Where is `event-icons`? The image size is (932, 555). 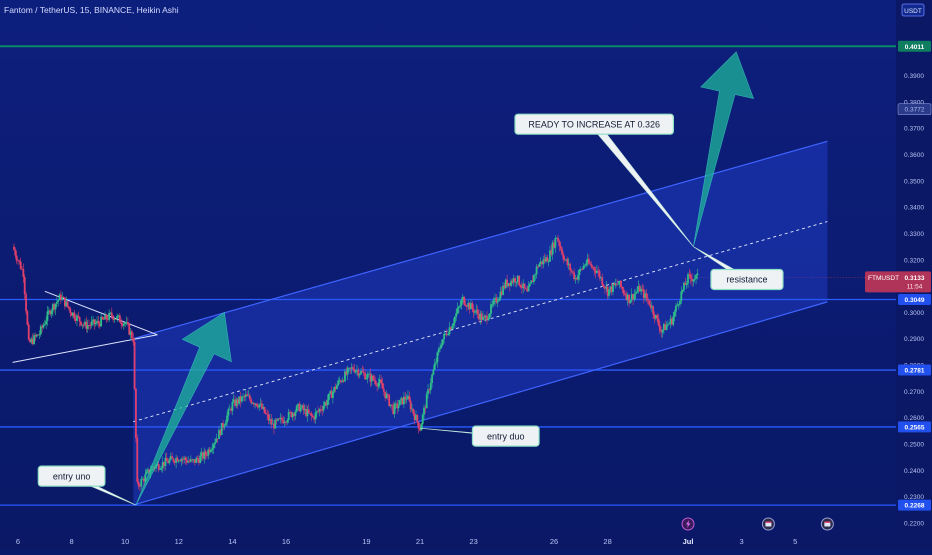 event-icons is located at coordinates (757, 524).